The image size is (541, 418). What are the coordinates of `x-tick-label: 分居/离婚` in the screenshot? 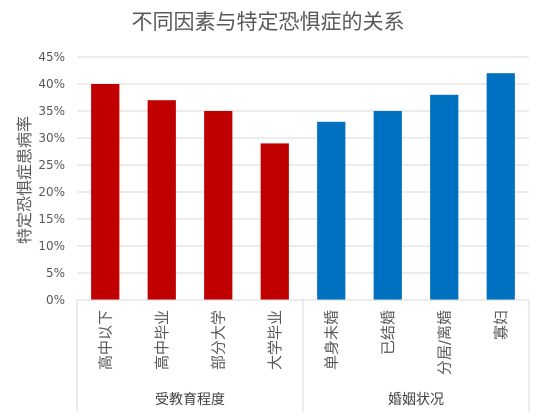 It's located at (444, 342).